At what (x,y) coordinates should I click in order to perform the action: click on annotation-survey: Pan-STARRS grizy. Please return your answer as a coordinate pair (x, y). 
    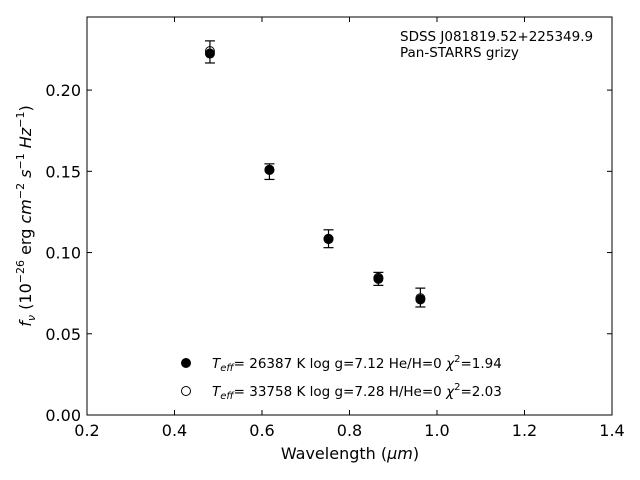
    Looking at the image, I should click on (459, 53).